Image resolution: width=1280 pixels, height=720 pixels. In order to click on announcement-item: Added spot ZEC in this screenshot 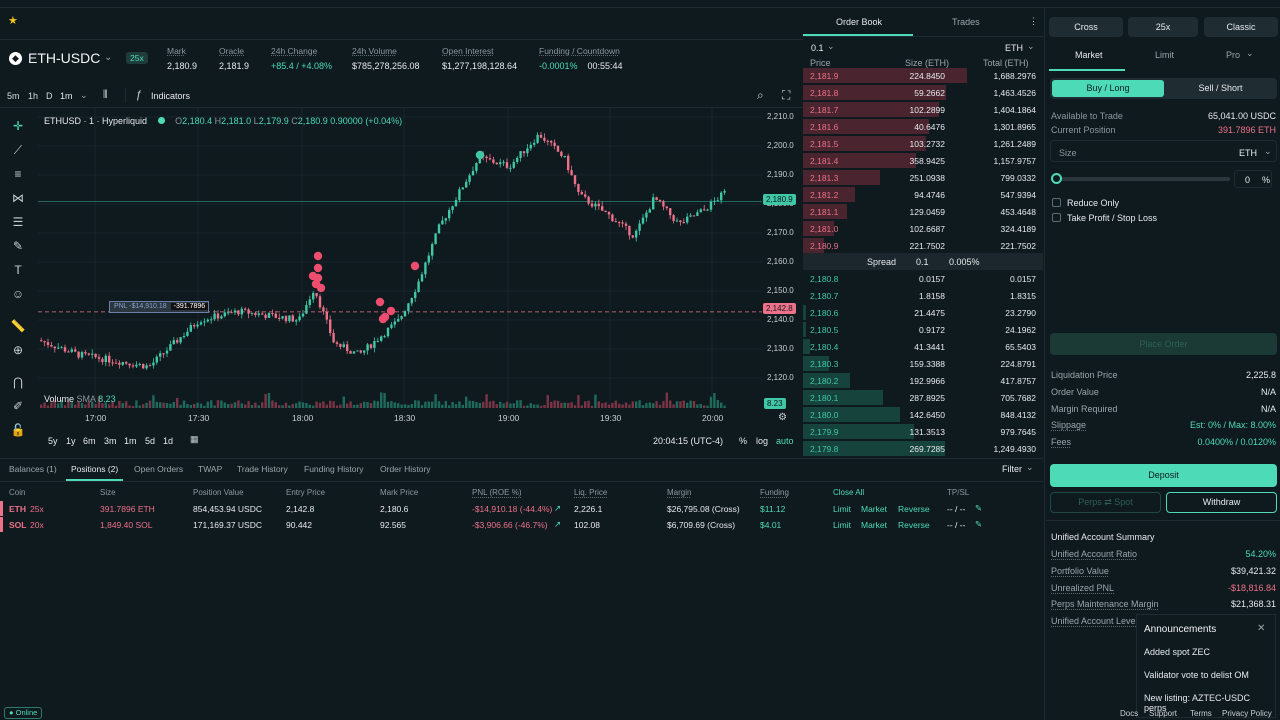, I will do `click(1177, 652)`.